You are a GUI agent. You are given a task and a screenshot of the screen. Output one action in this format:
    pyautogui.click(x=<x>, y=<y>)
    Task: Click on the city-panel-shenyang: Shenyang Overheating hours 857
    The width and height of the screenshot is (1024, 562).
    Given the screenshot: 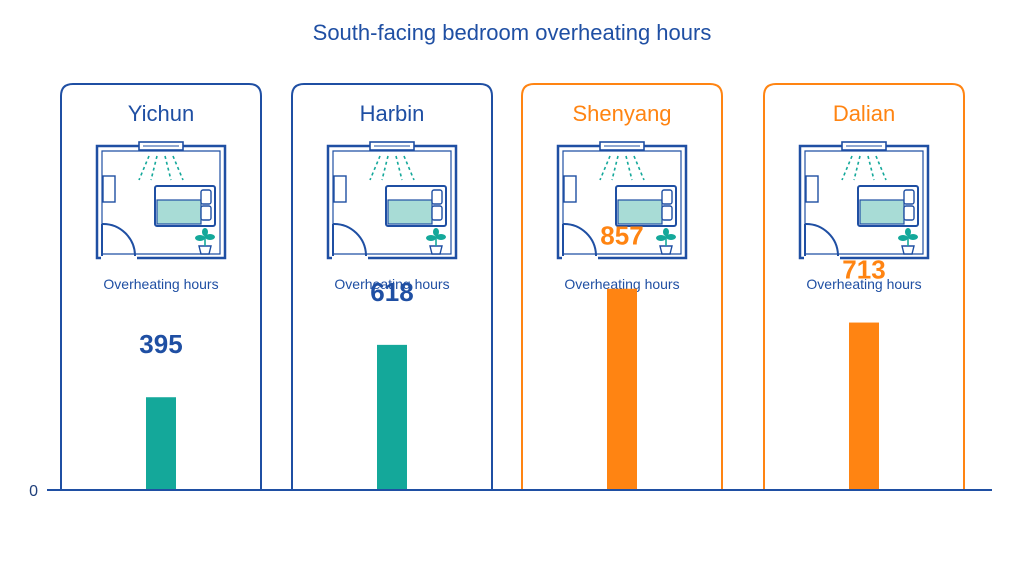 What is the action you would take?
    pyautogui.click(x=622, y=286)
    